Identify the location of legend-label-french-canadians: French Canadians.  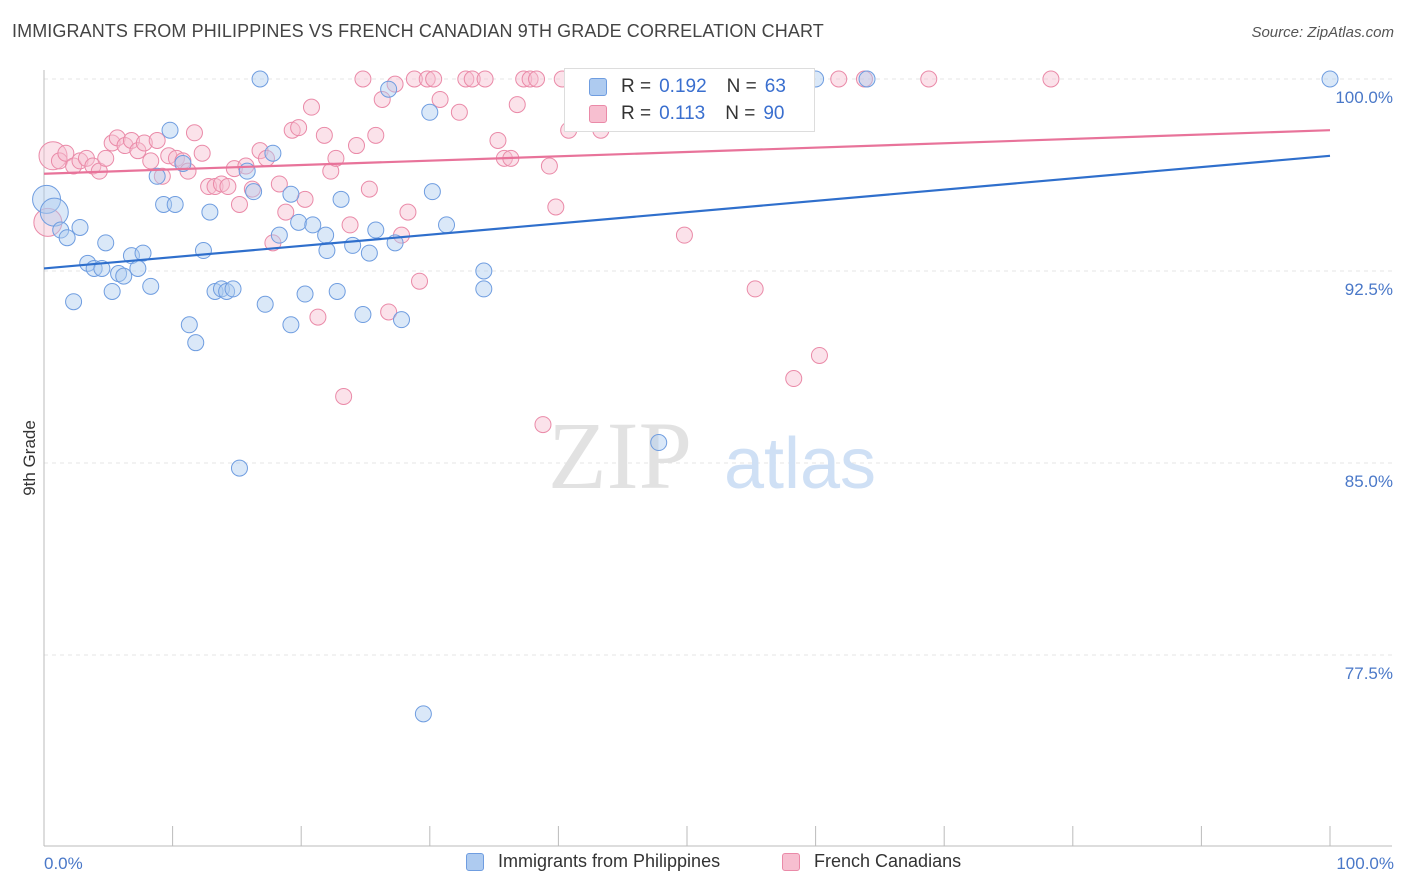
(888, 861).